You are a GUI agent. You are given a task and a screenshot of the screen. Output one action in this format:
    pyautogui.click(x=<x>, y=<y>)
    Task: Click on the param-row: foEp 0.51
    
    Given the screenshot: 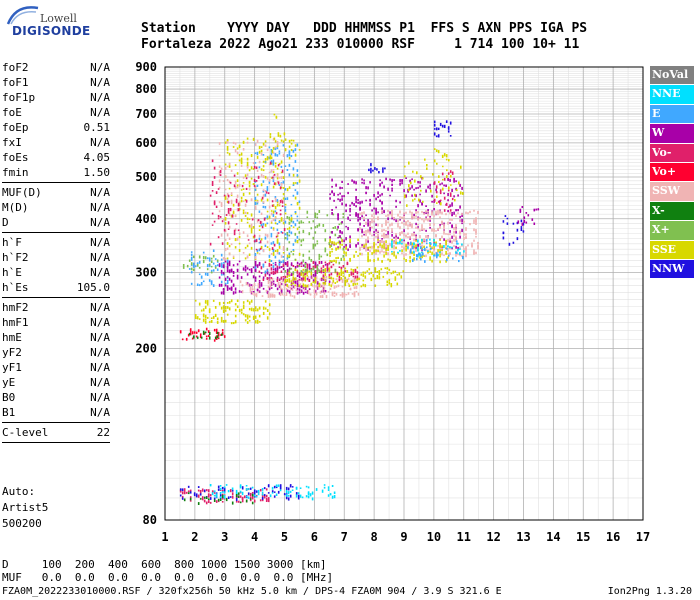 What is the action you would take?
    pyautogui.click(x=56, y=127)
    